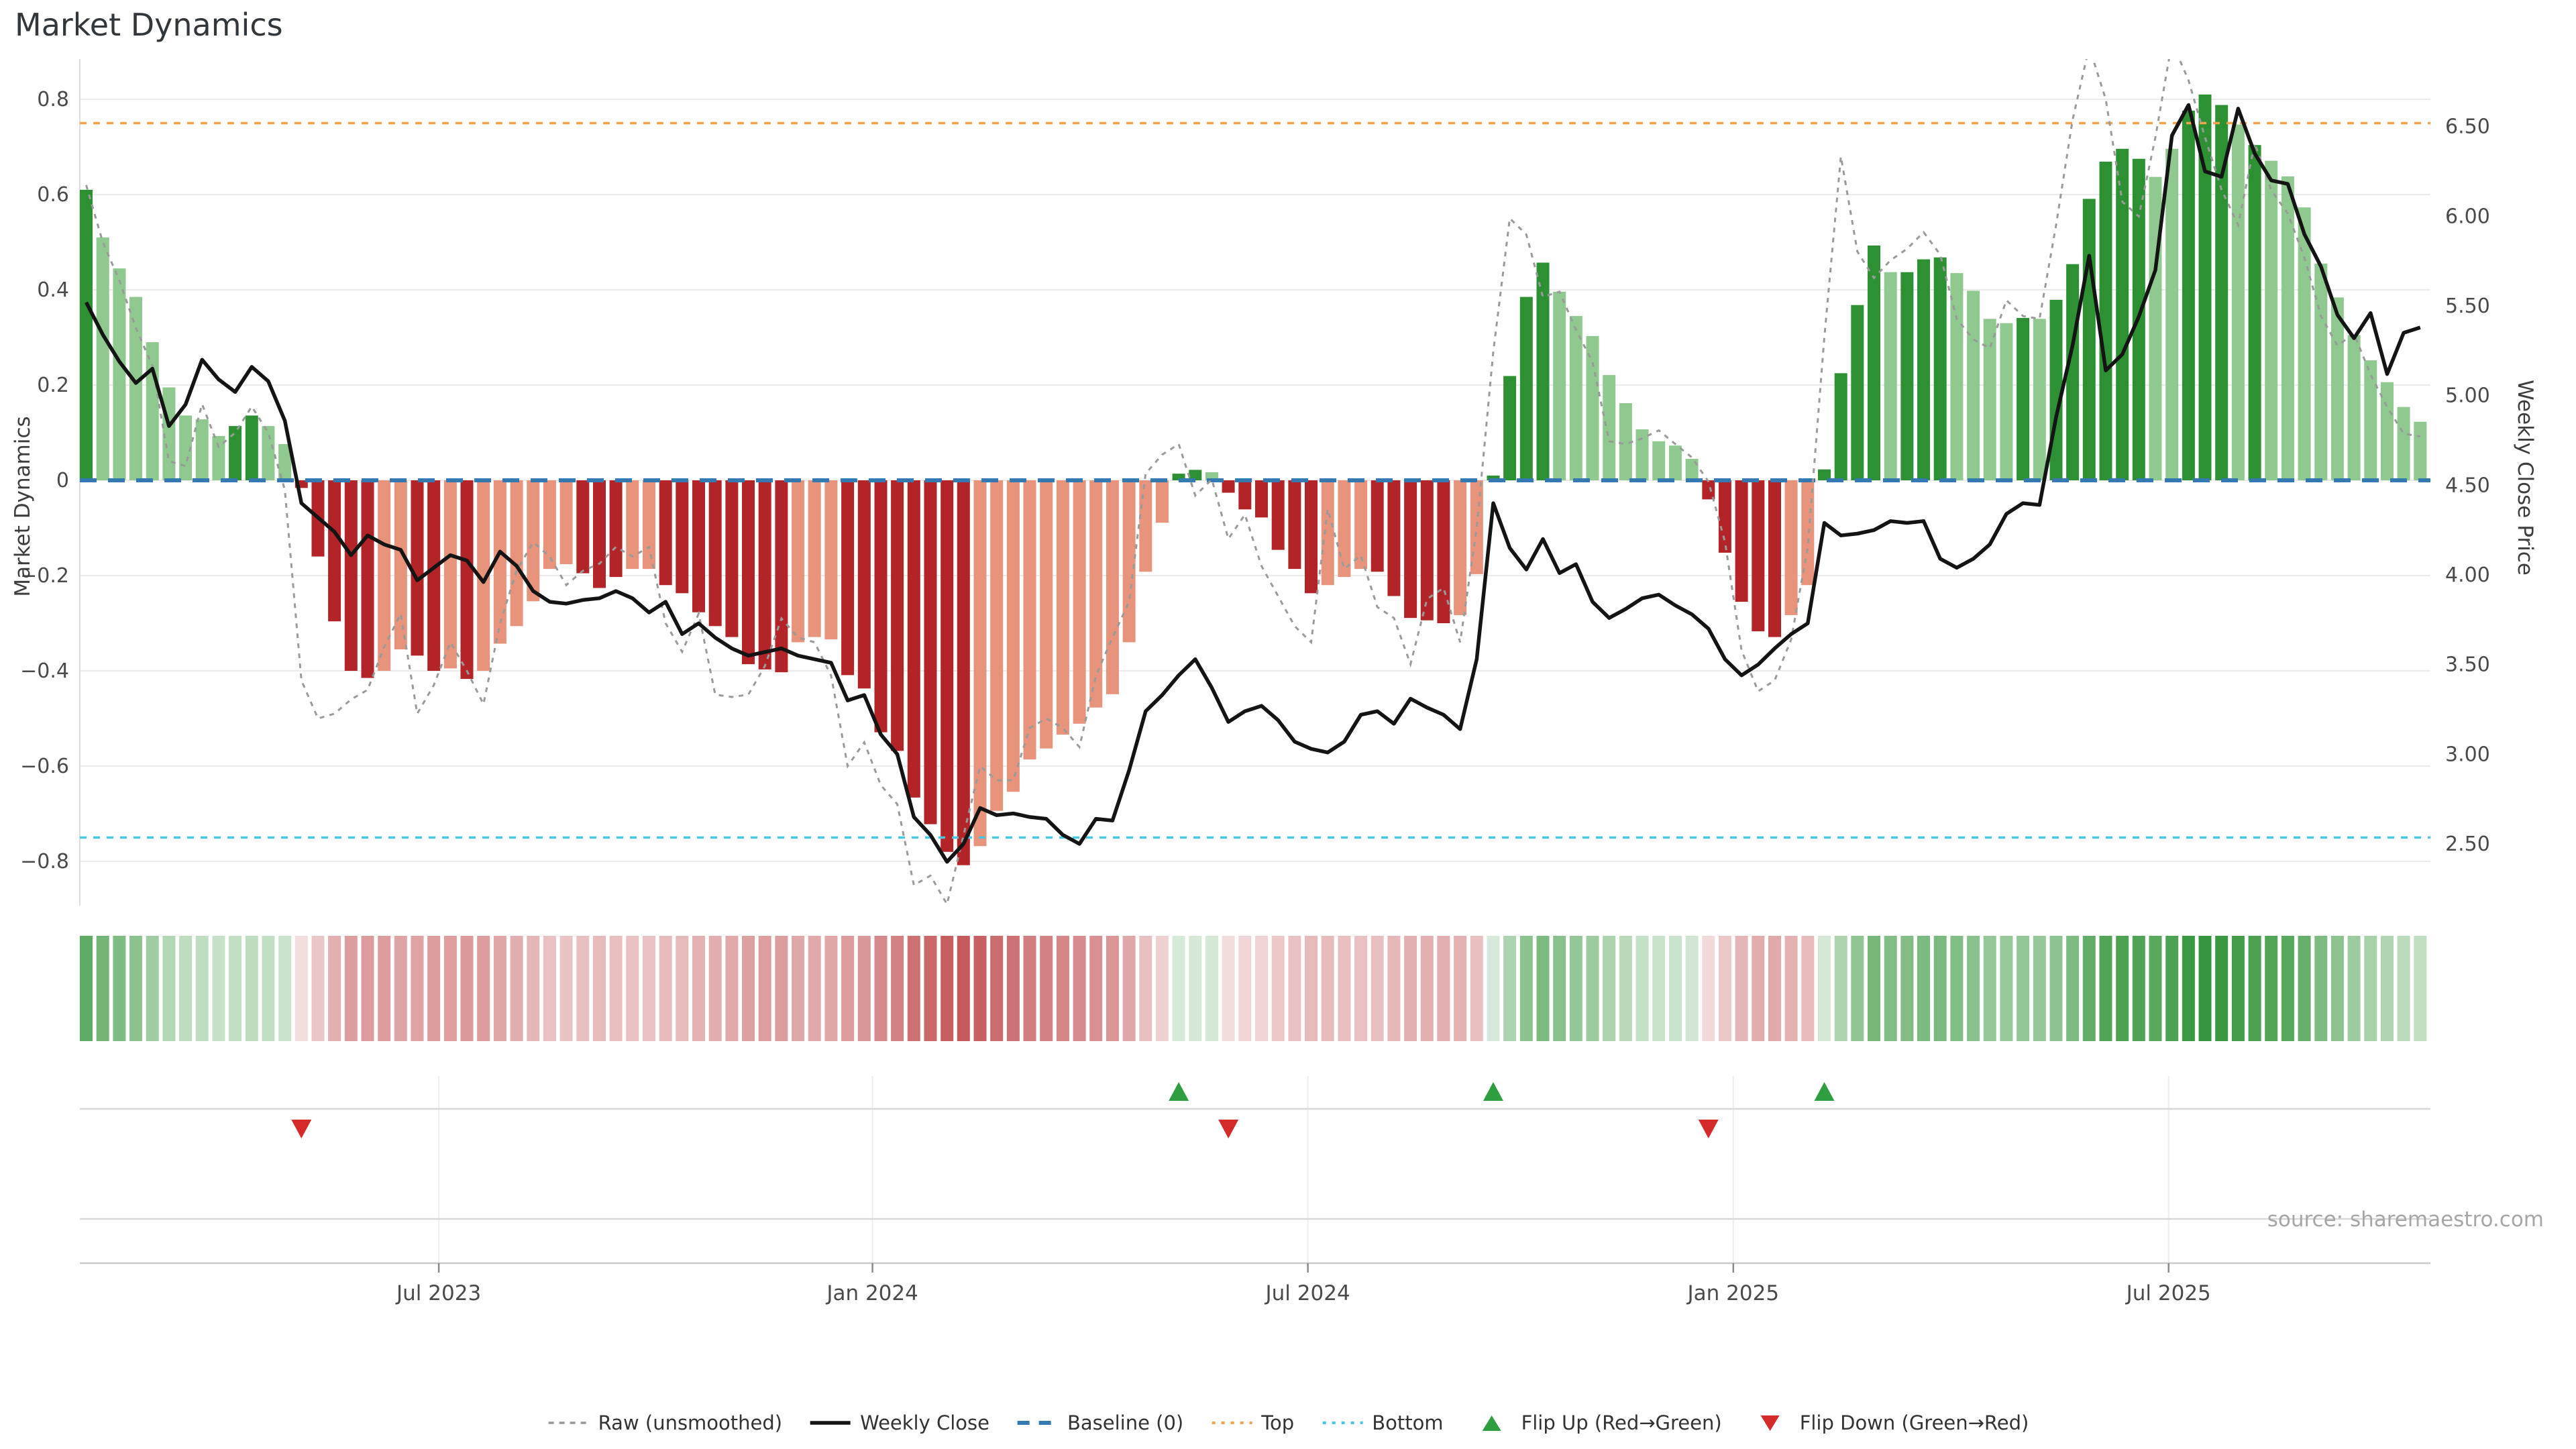 The image size is (2576, 1449). What do you see at coordinates (2168, 1293) in the screenshot?
I see `svg-text: Jul 2025` at bounding box center [2168, 1293].